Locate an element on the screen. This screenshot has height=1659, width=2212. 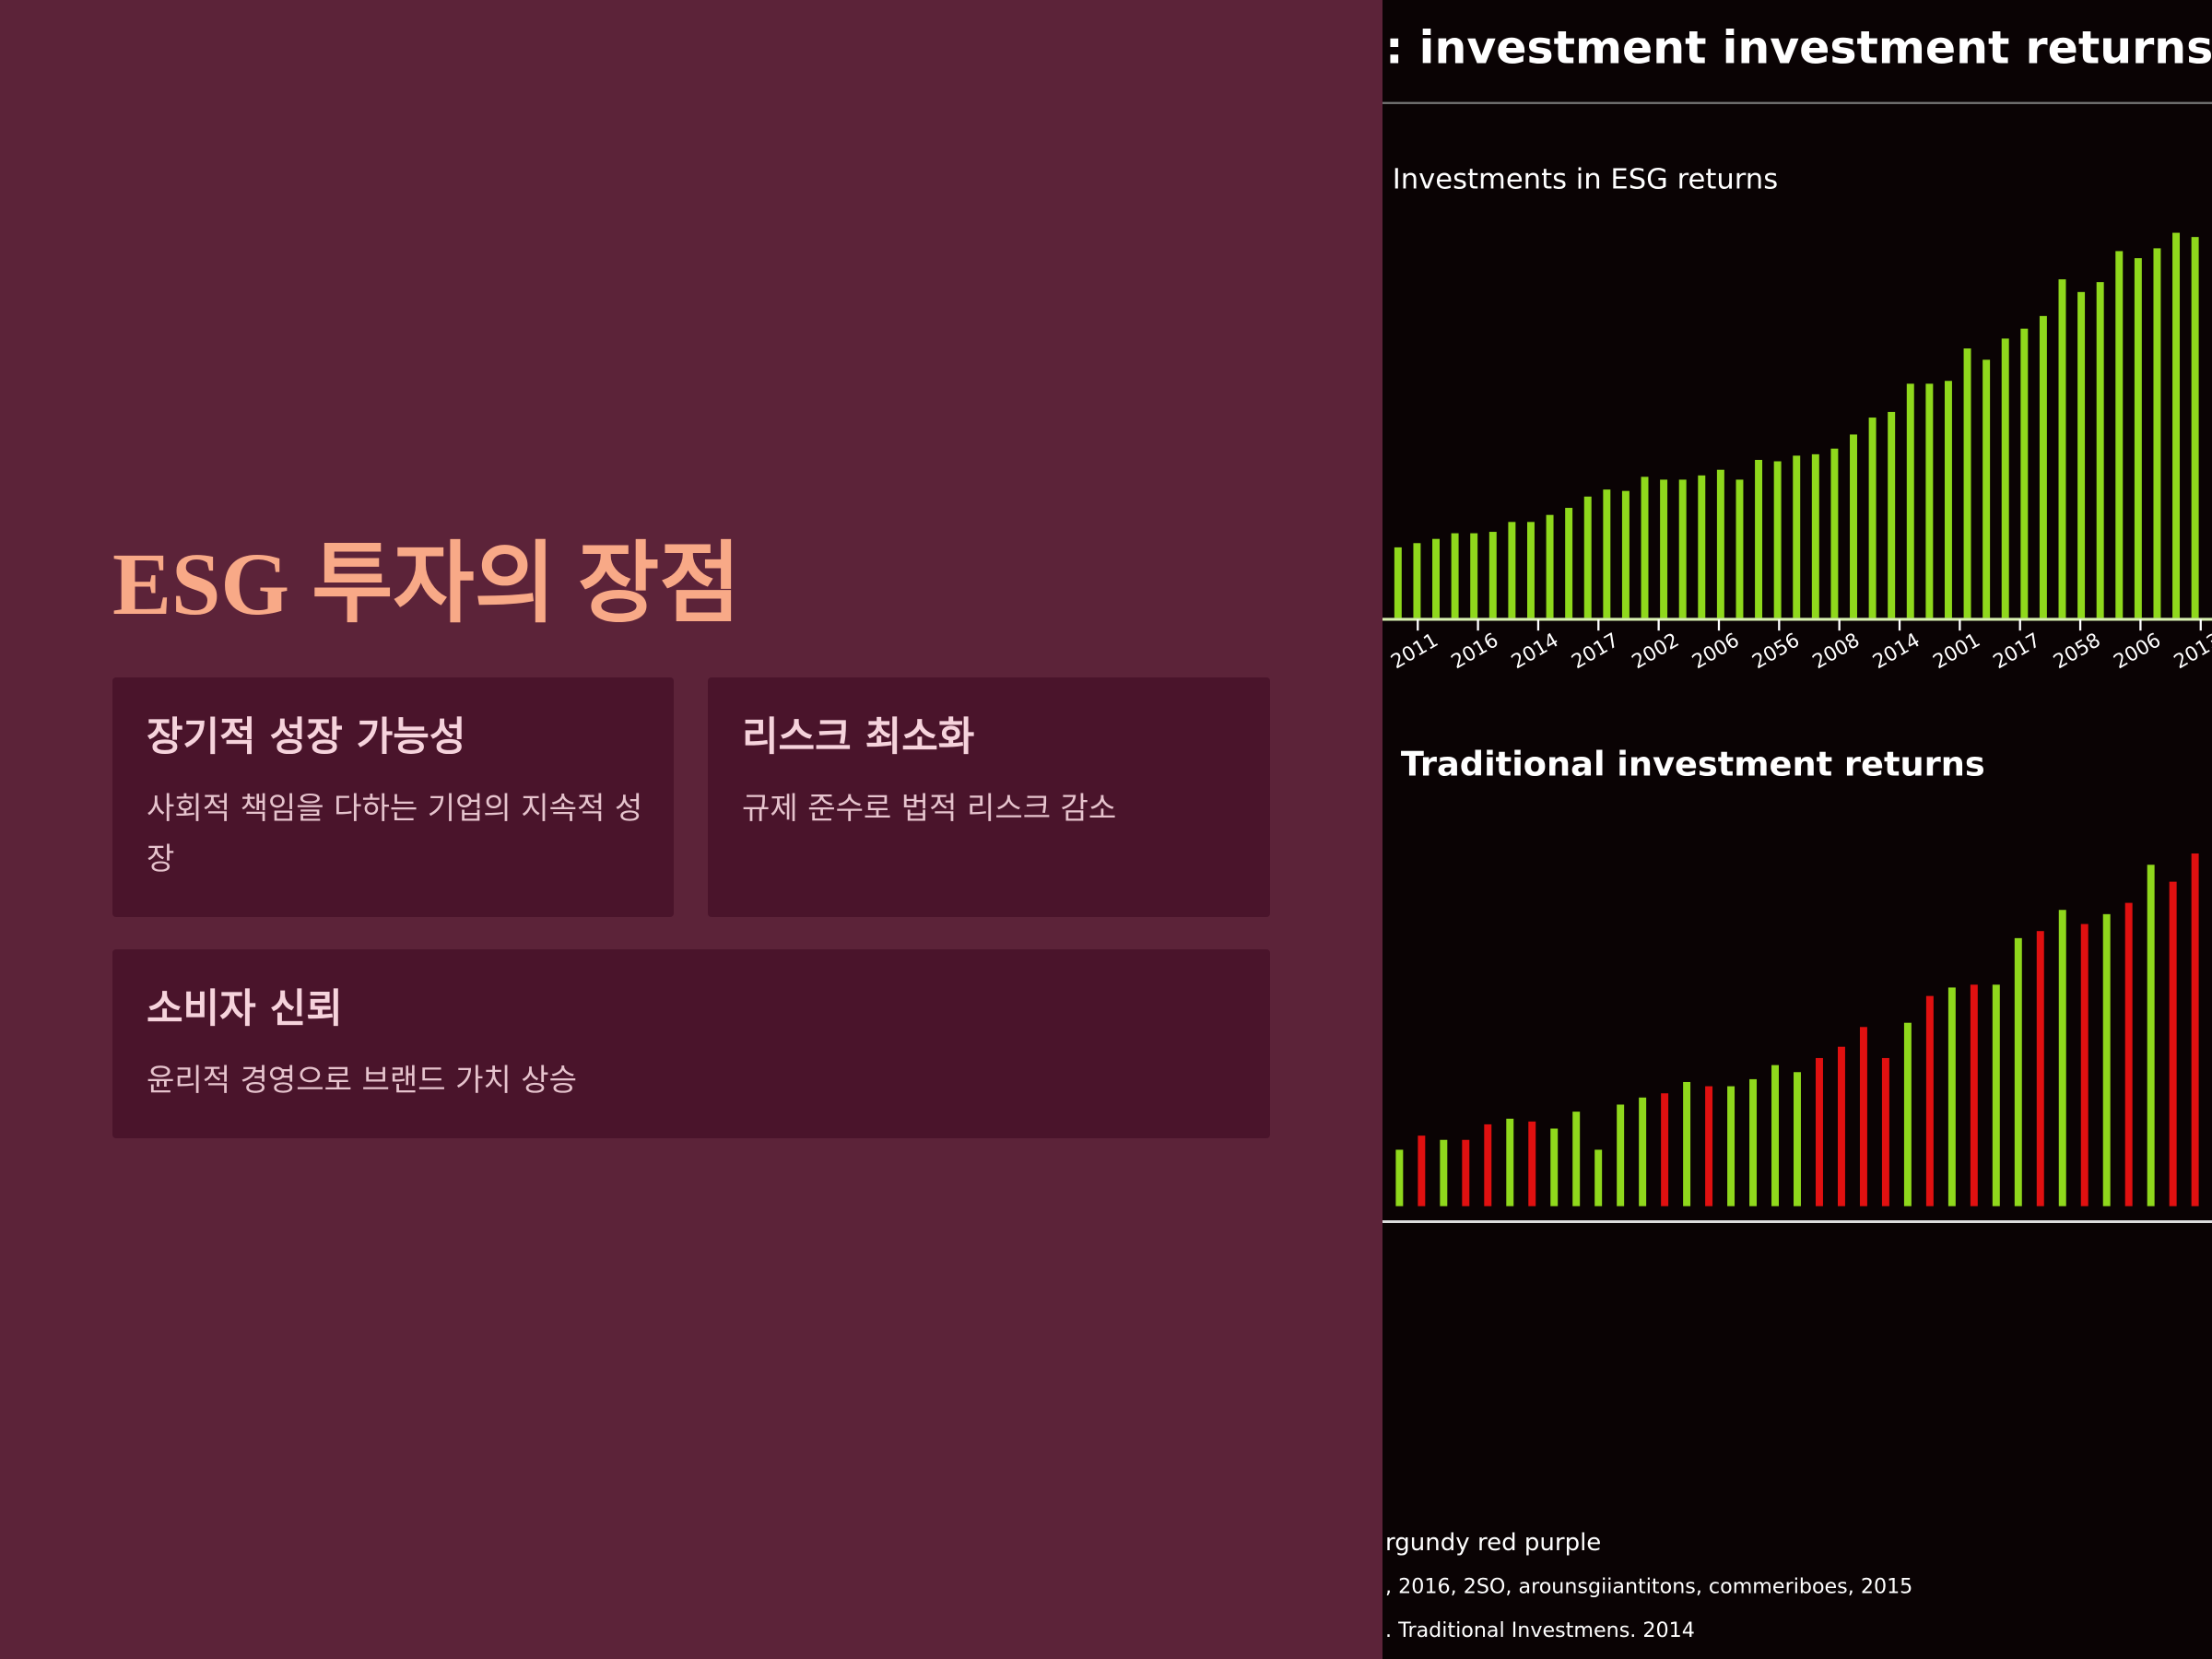
card: 장기적 성장 가능성 사회적 책임을 다하는 기업의 지속적 성장 is located at coordinates (393, 797).